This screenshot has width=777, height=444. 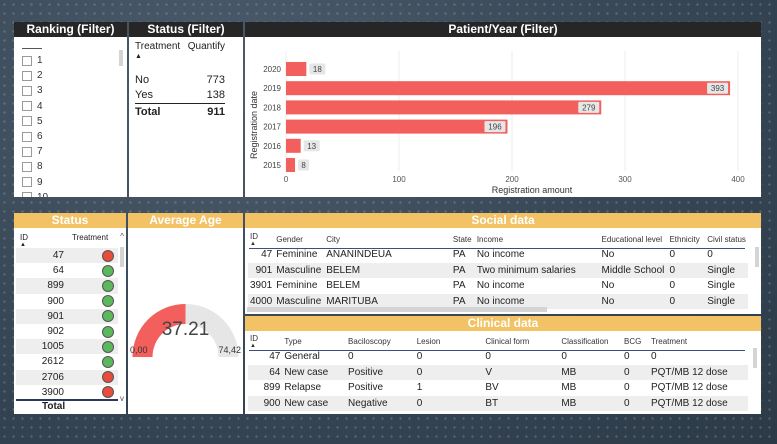 I want to click on ranking-item: 8, so click(x=35, y=166).